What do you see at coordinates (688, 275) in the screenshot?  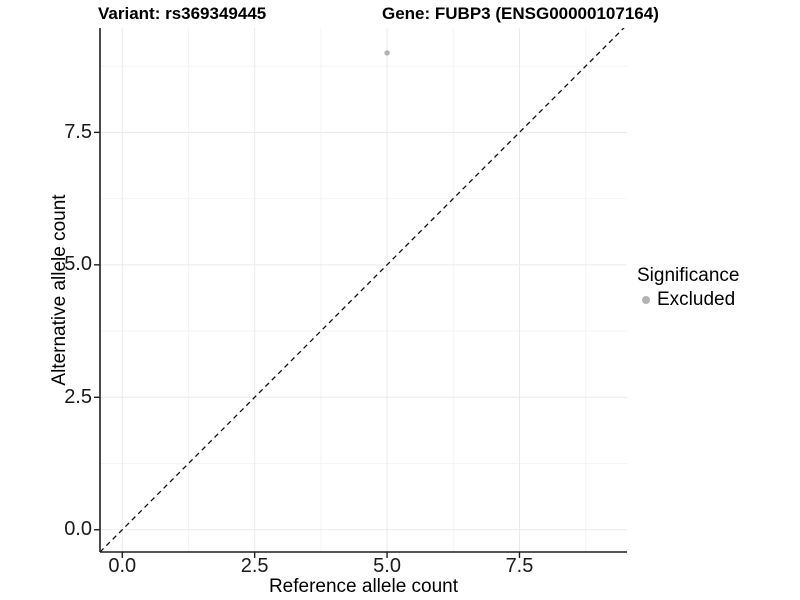 I see `legend-title: Significance` at bounding box center [688, 275].